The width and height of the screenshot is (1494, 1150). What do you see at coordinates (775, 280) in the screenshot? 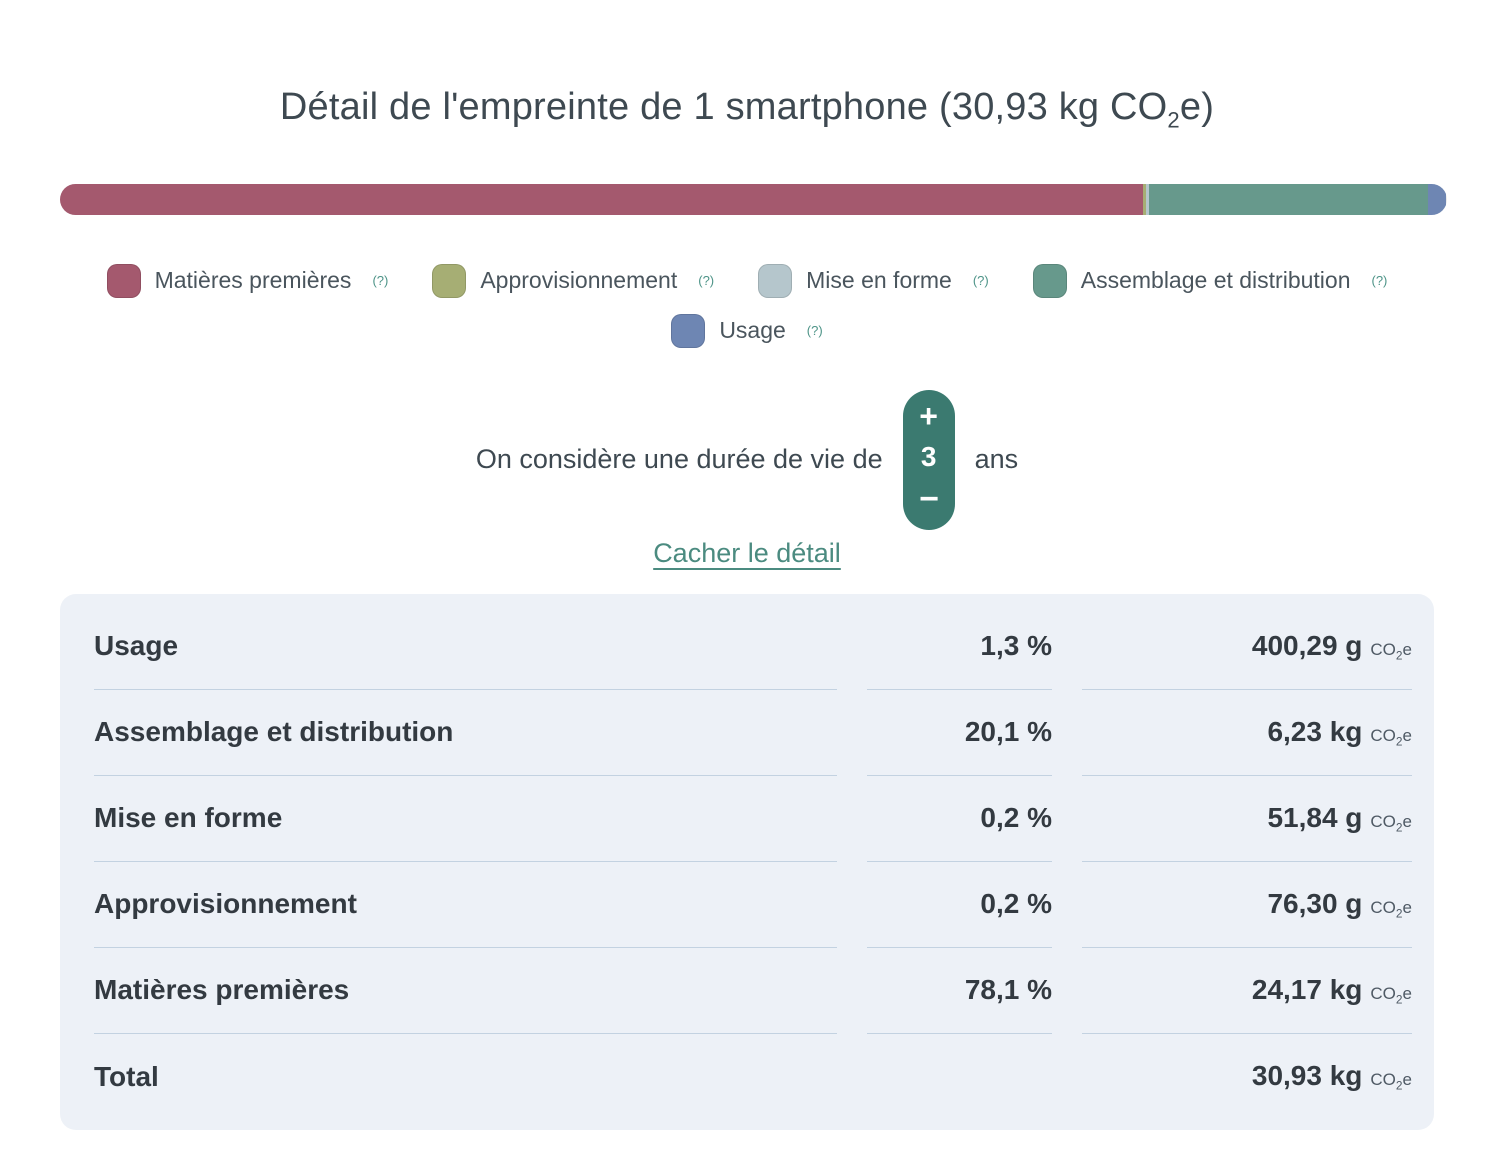
I see `legend-swatch-mise-en-forme` at bounding box center [775, 280].